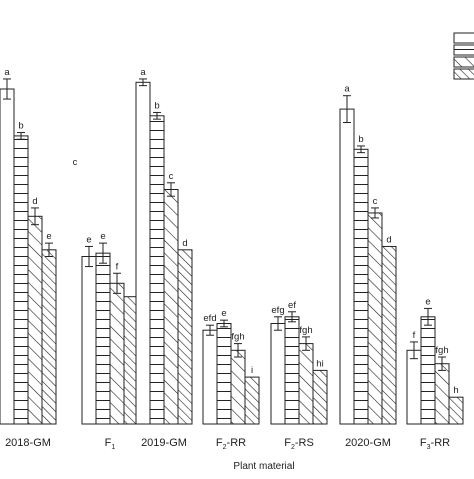 The height and width of the screenshot is (479, 474). What do you see at coordinates (375, 318) in the screenshot?
I see `bar-2020-gm-s3` at bounding box center [375, 318].